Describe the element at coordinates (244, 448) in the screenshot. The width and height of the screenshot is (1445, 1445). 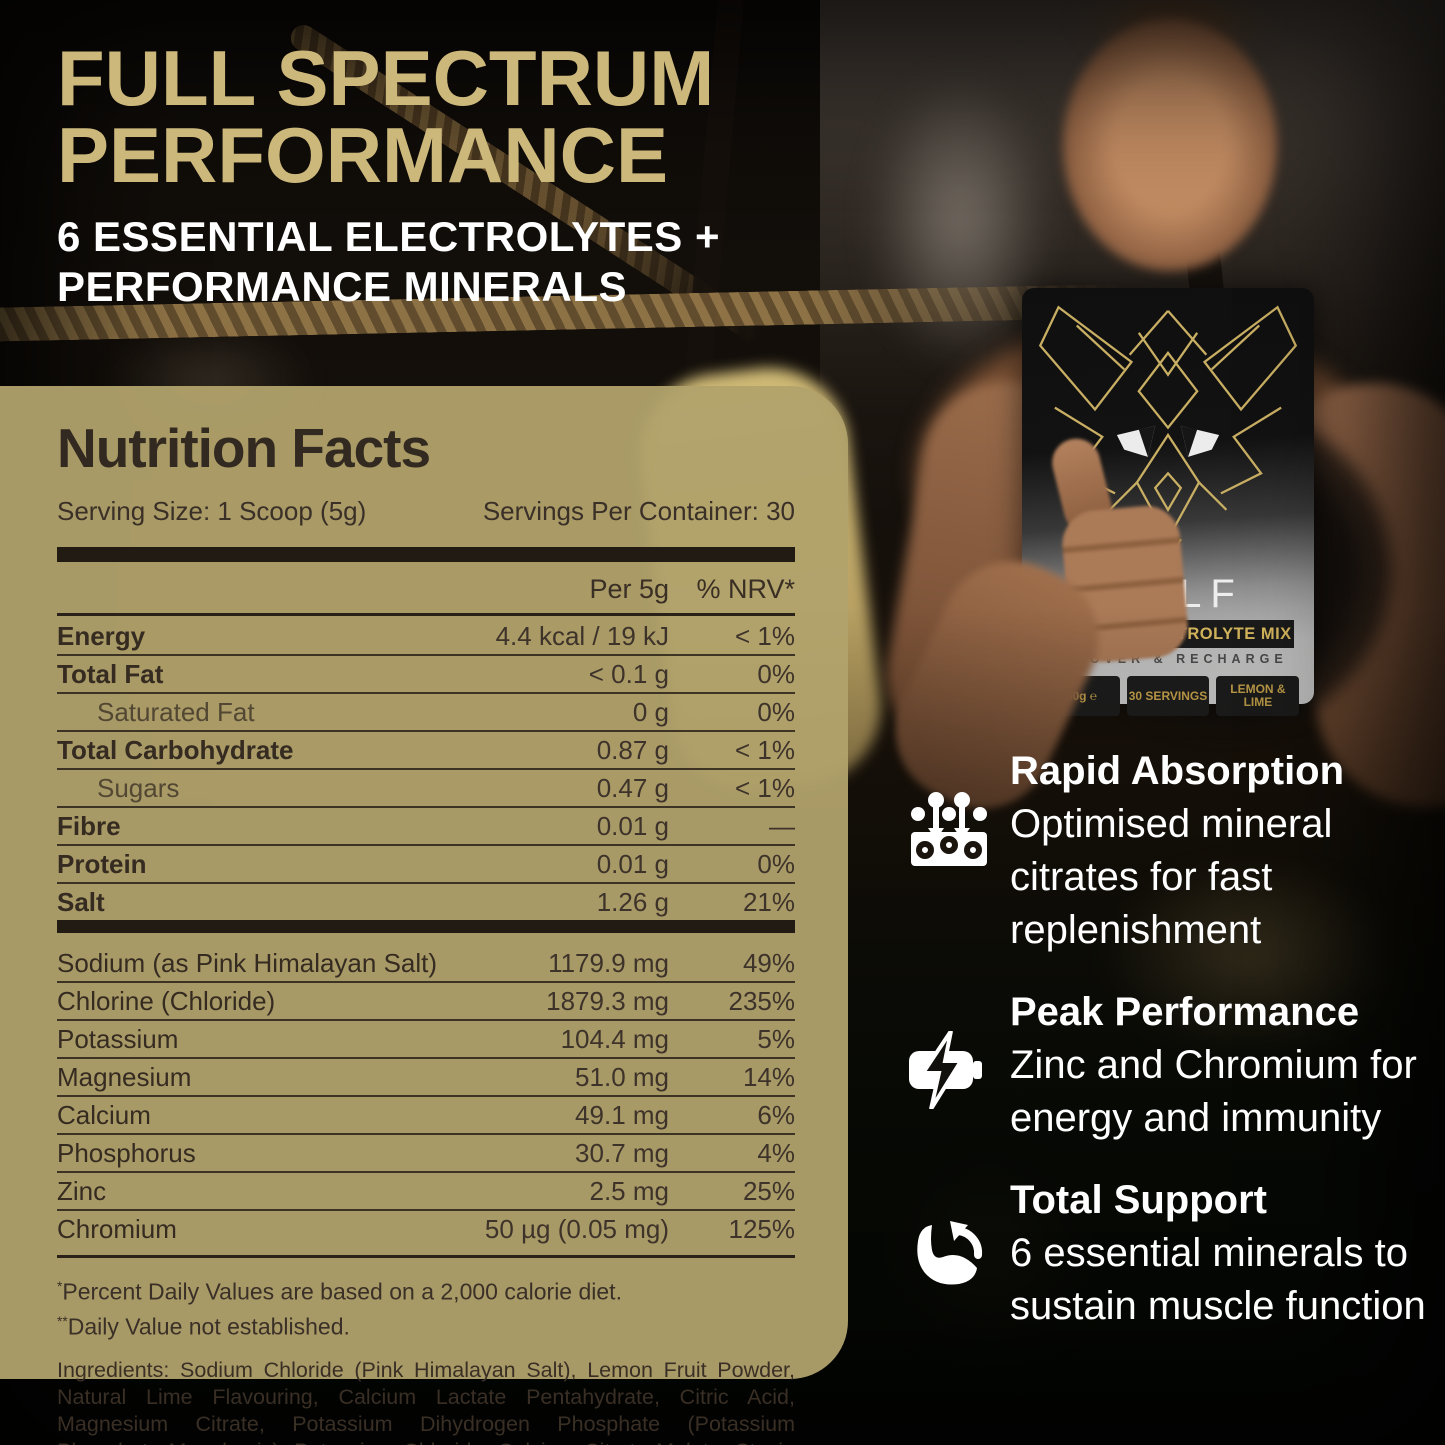
I see `nutrition-facts-title: Nutrition Facts` at that location.